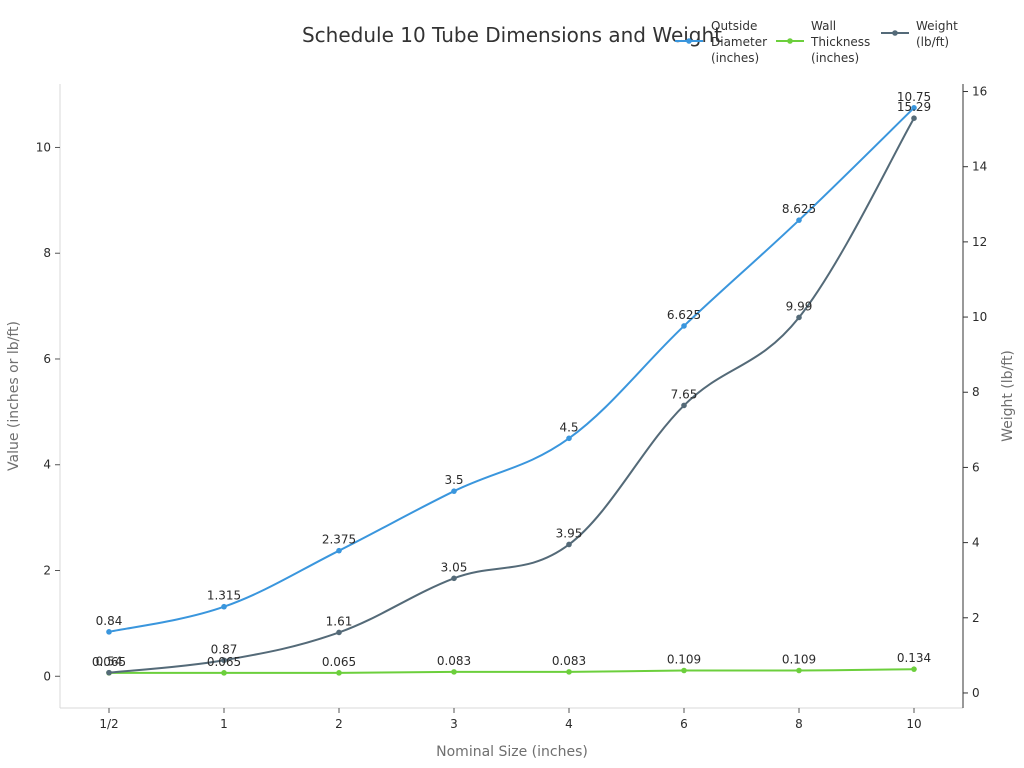 Image resolution: width=1024 pixels, height=768 pixels. Describe the element at coordinates (47, 465) in the screenshot. I see `y-tick-label: 4` at that location.